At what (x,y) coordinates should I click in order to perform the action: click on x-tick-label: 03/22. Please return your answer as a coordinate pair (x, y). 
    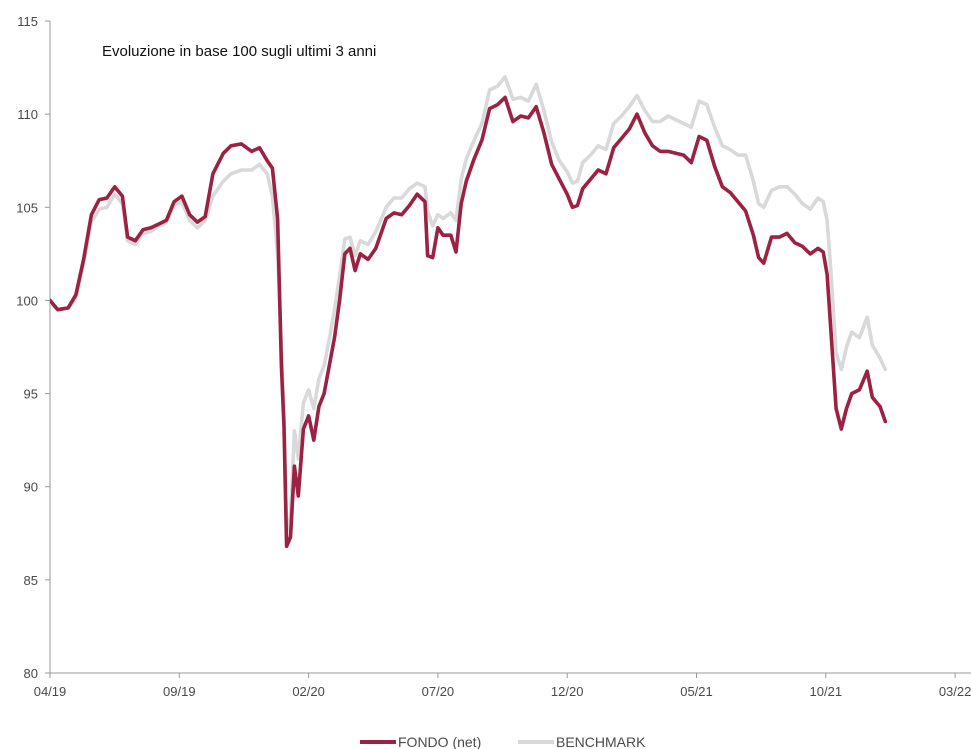
    Looking at the image, I should click on (955, 691).